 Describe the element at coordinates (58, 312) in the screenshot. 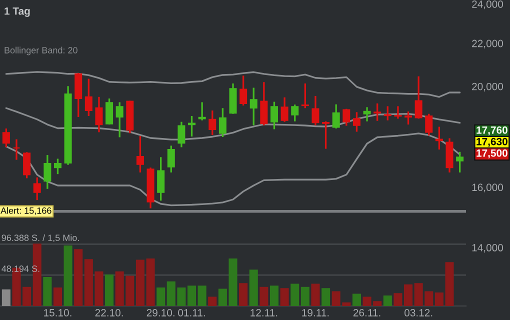

I see `x-tick-label: 15.10.` at that location.